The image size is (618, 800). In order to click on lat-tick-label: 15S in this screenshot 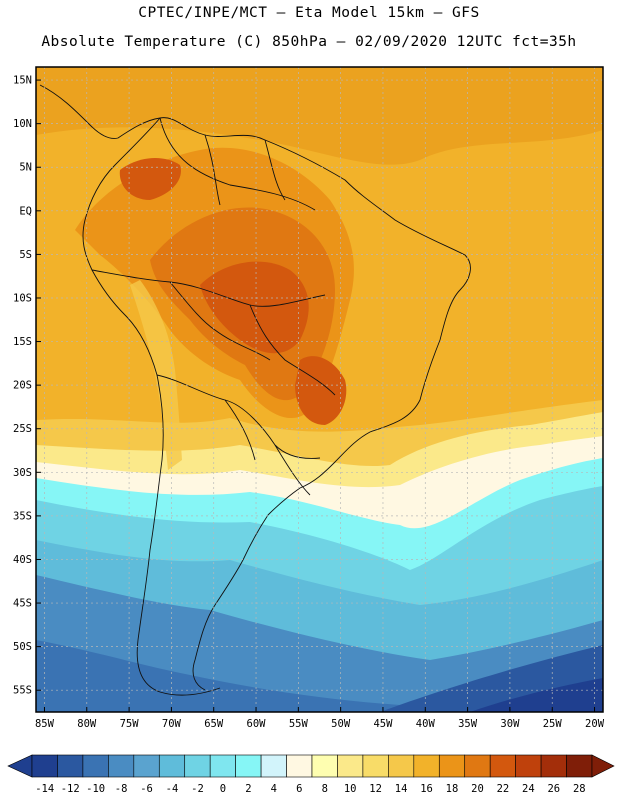, I will do `click(22, 342)`.